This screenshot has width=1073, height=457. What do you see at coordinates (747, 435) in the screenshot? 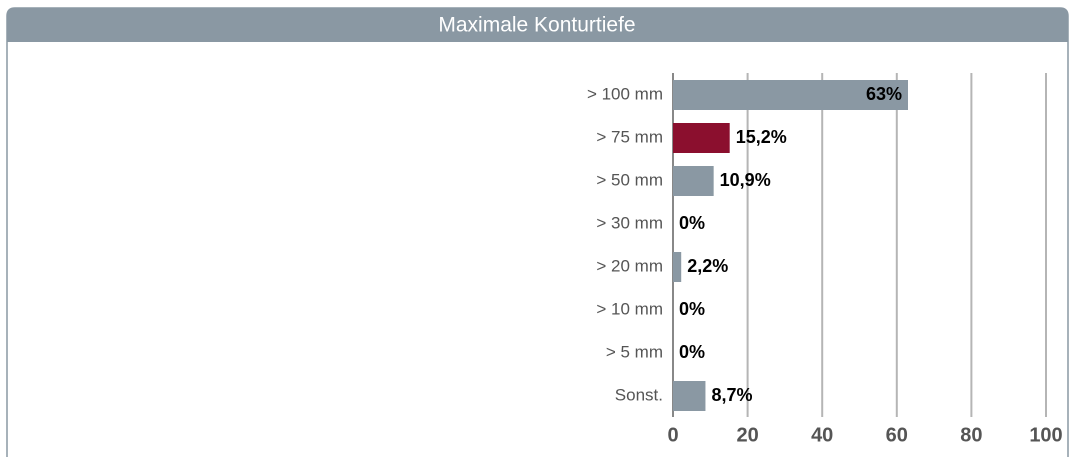
I see `x-tick-label: 20` at bounding box center [747, 435].